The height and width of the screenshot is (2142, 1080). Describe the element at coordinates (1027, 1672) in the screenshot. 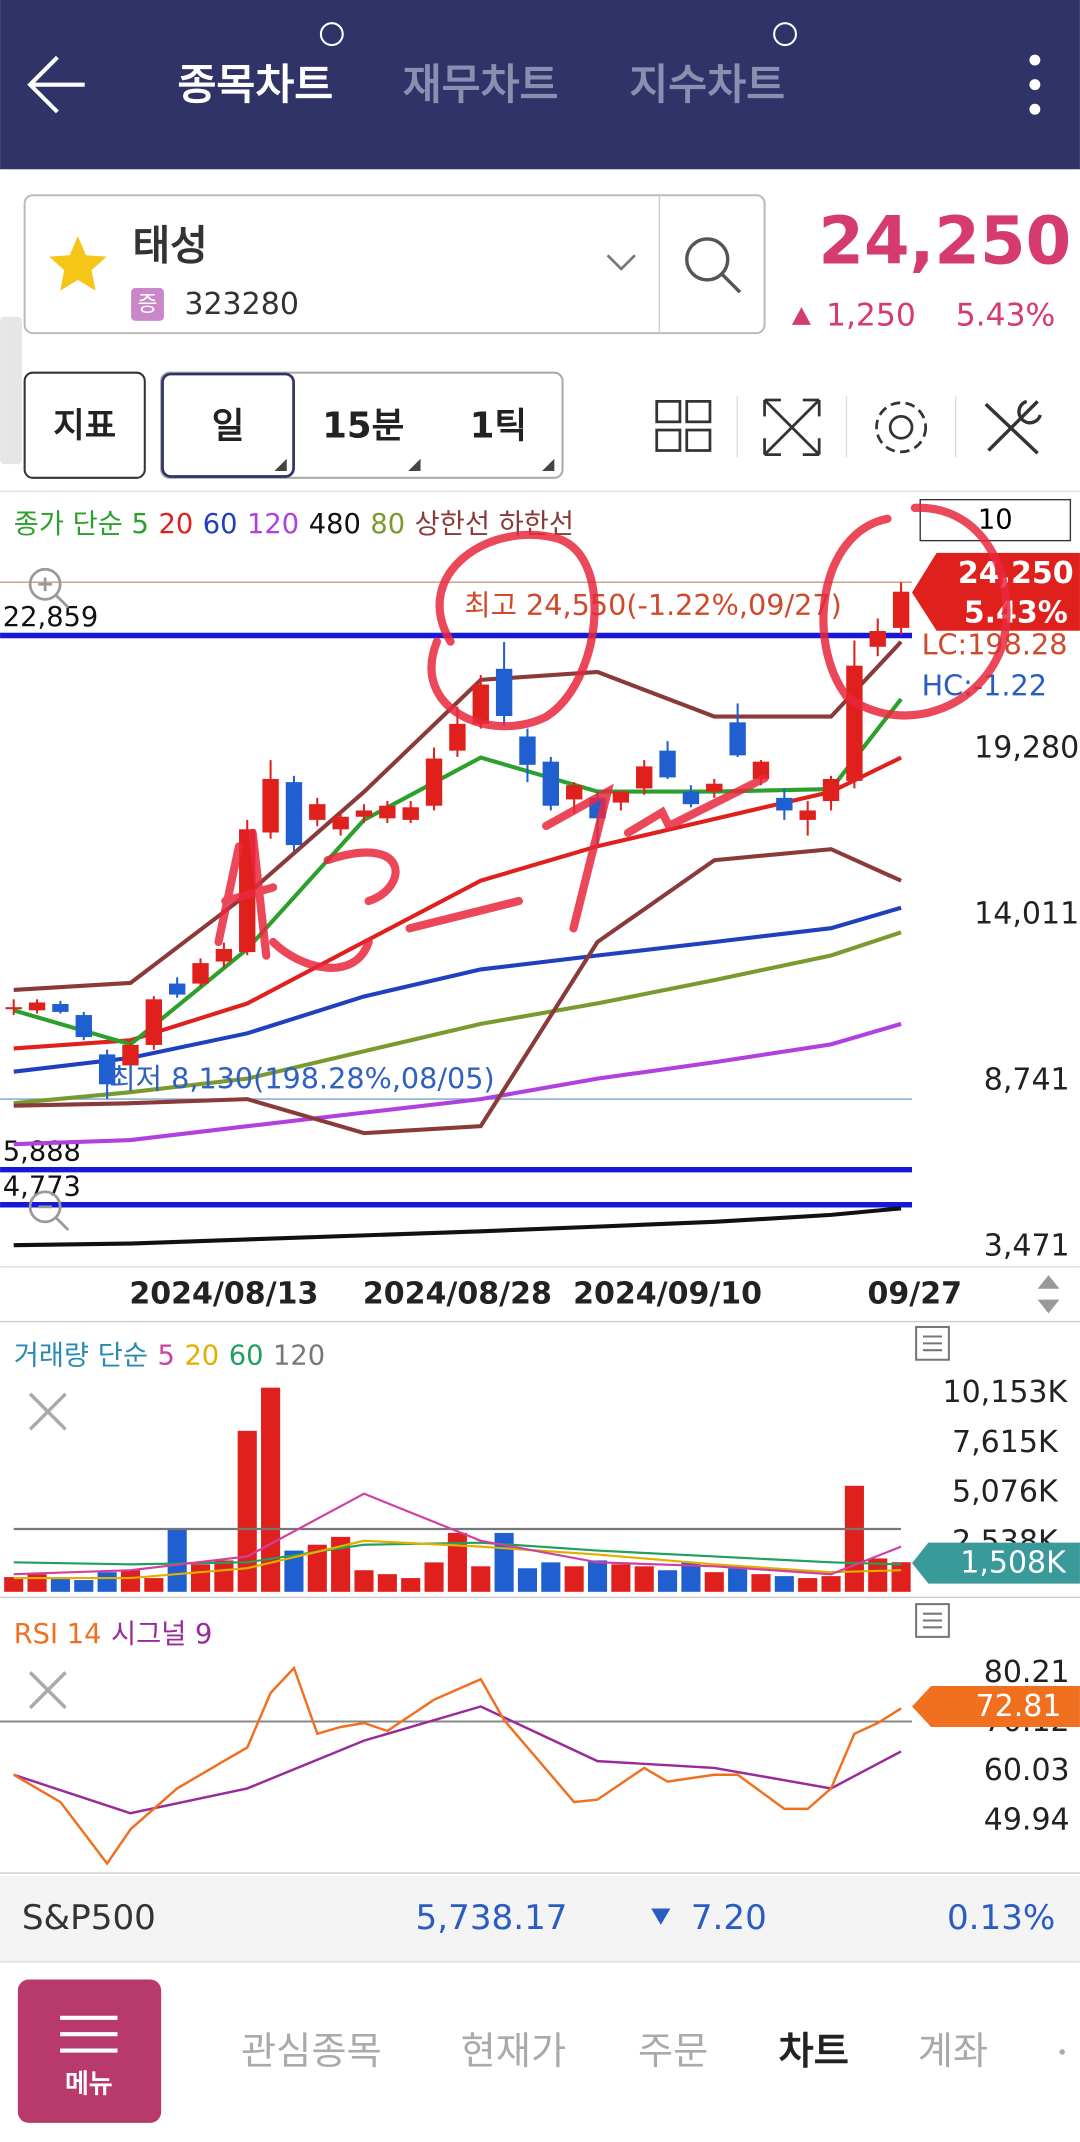

I see `y-tick-label: 80.21` at that location.